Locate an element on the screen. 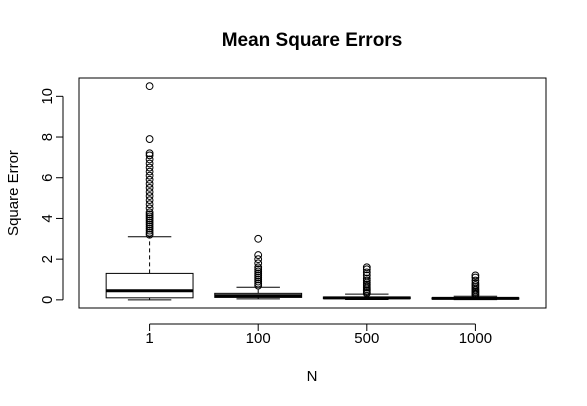 This screenshot has height=406, width=587. x-tick-label: 500 is located at coordinates (366, 338).